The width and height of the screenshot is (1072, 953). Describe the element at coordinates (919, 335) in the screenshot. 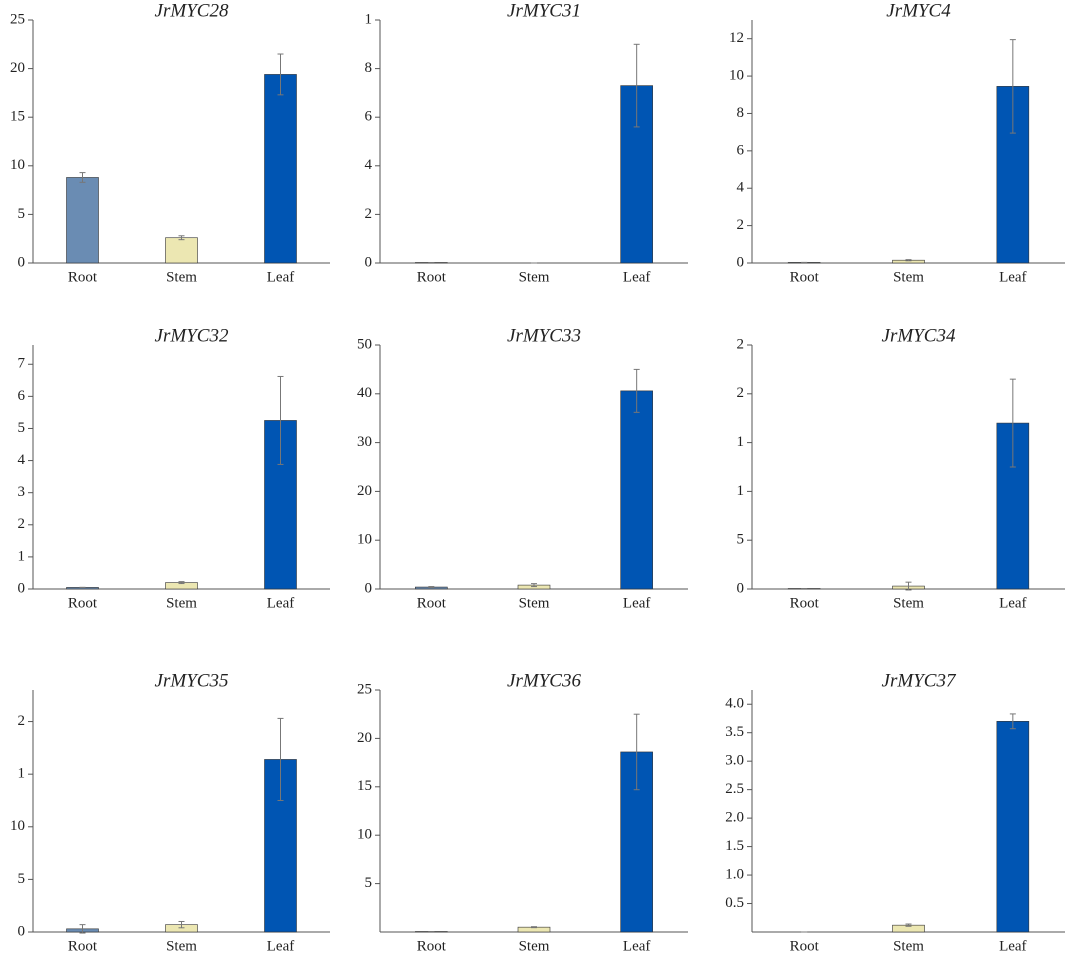

I see `chart-title: JrMYC34` at that location.